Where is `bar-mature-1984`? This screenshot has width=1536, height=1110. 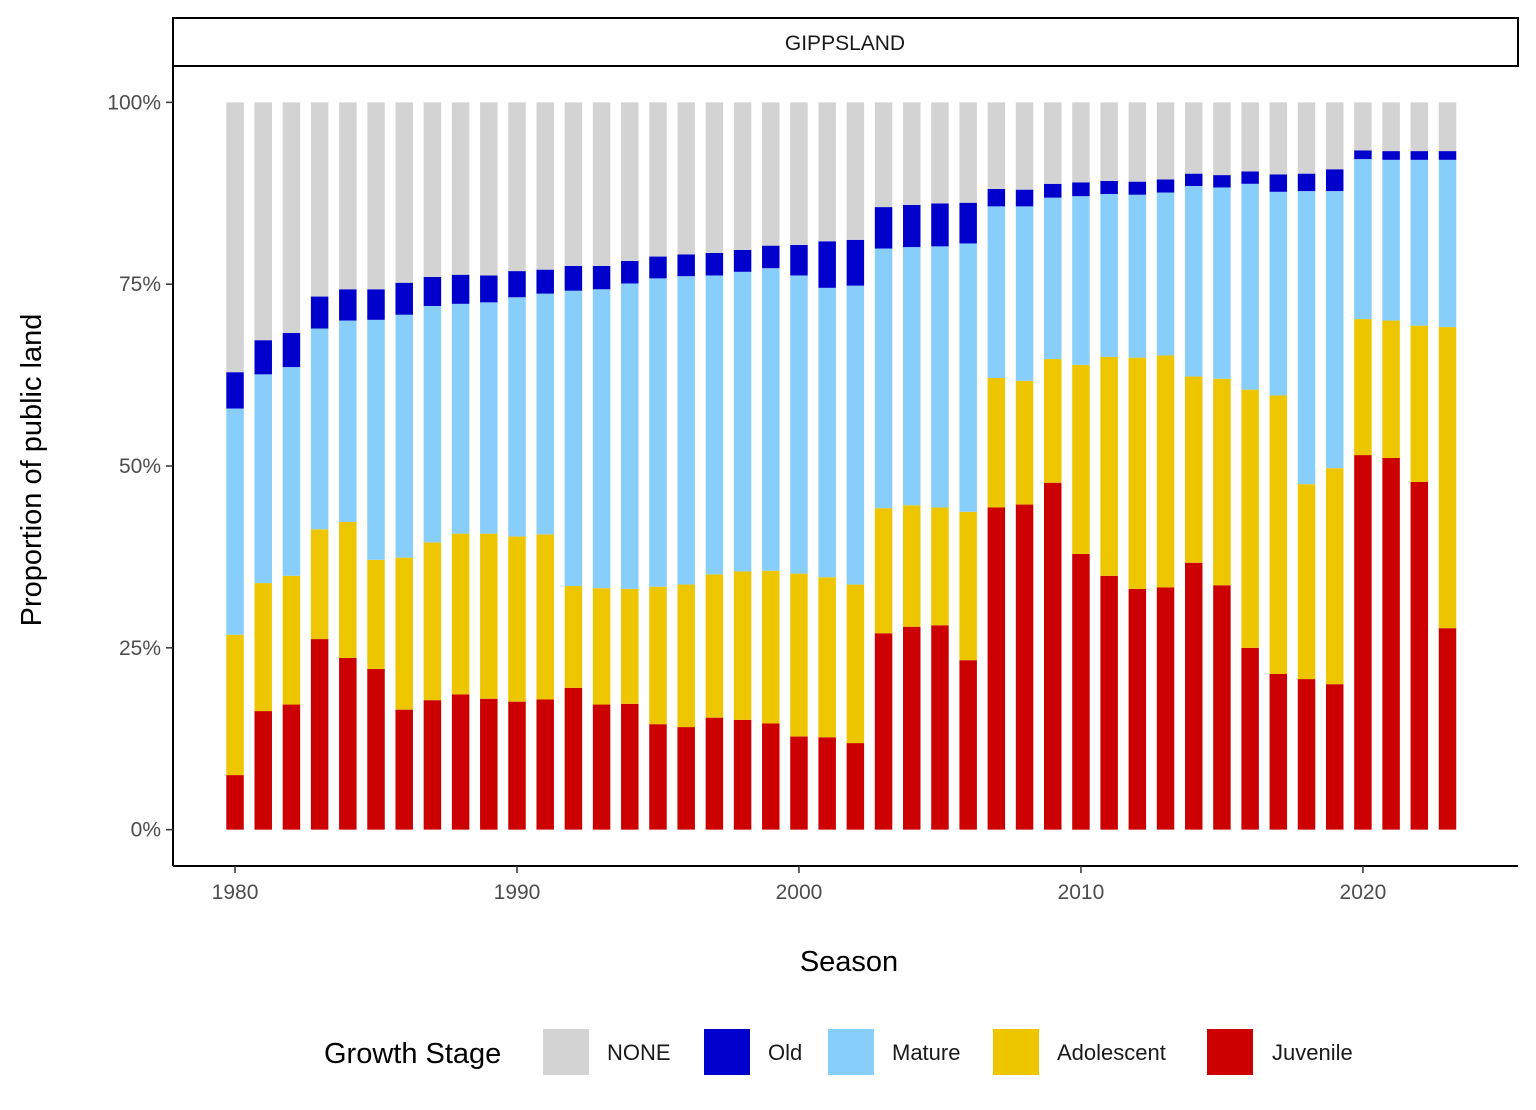
bar-mature-1984 is located at coordinates (348, 421).